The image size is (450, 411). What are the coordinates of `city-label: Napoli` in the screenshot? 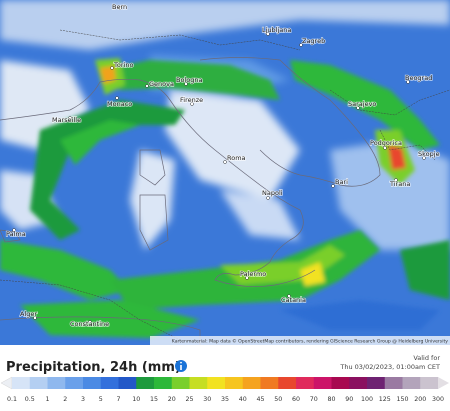 It's located at (272, 193).